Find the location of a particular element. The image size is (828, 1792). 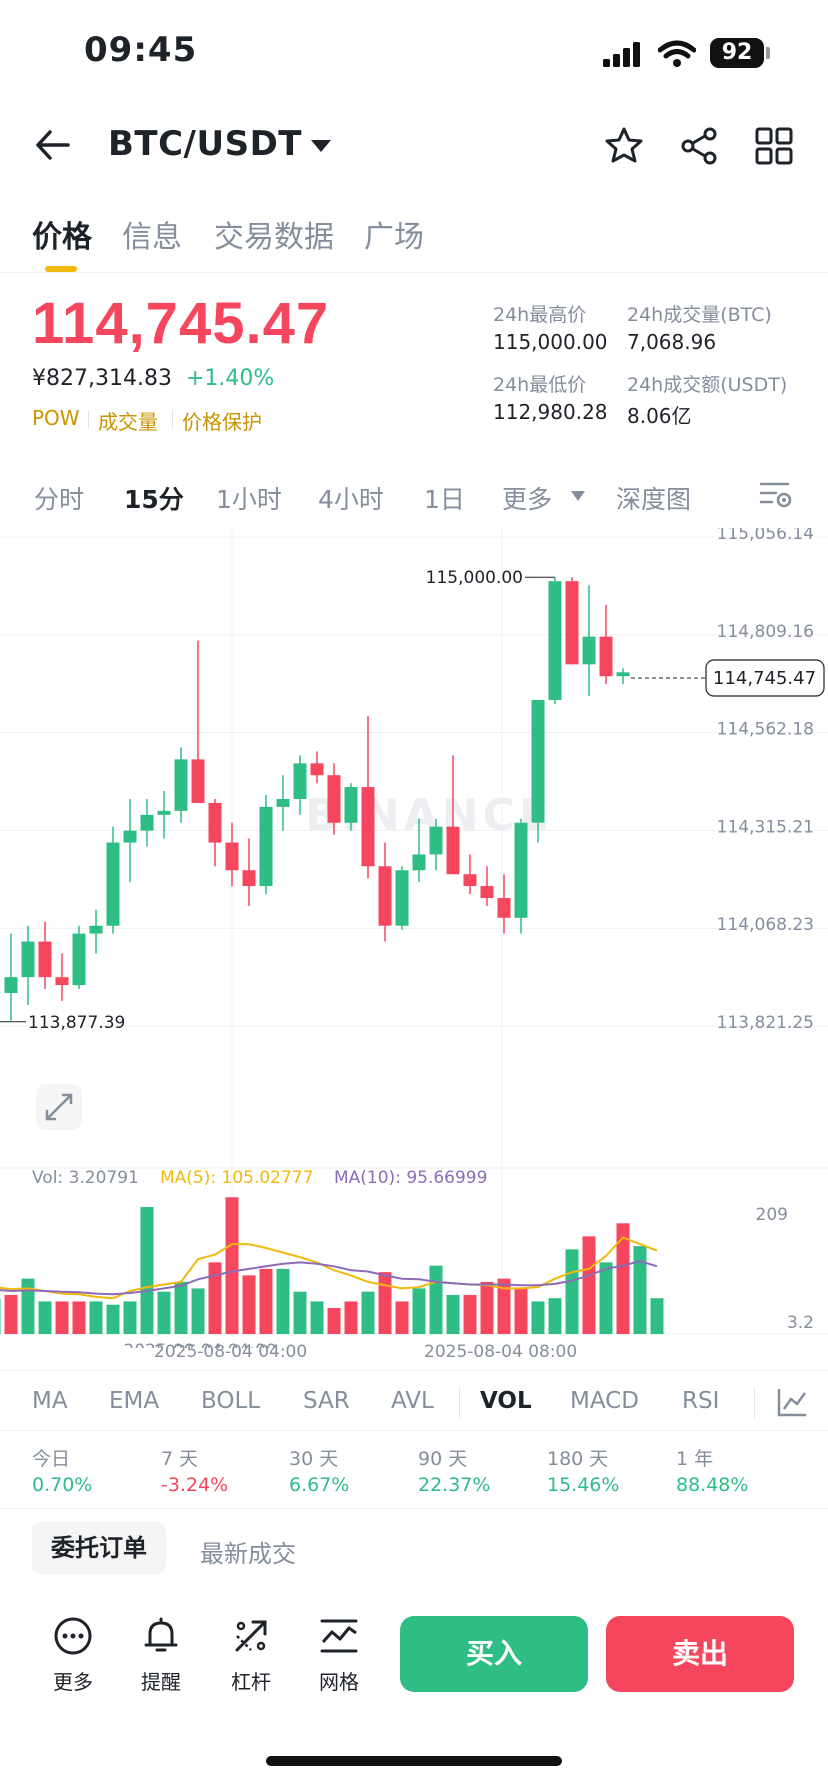

tag-price-protection: 价格保护 is located at coordinates (222, 422).